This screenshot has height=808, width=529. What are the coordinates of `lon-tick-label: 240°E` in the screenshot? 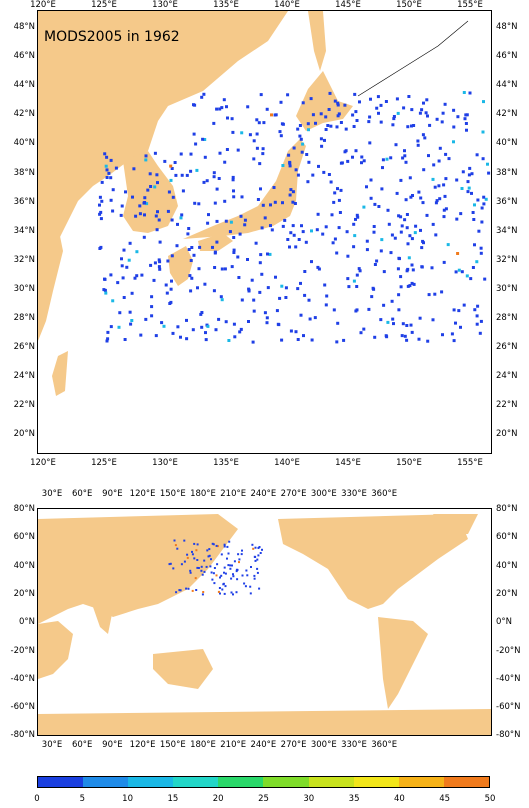 It's located at (263, 745).